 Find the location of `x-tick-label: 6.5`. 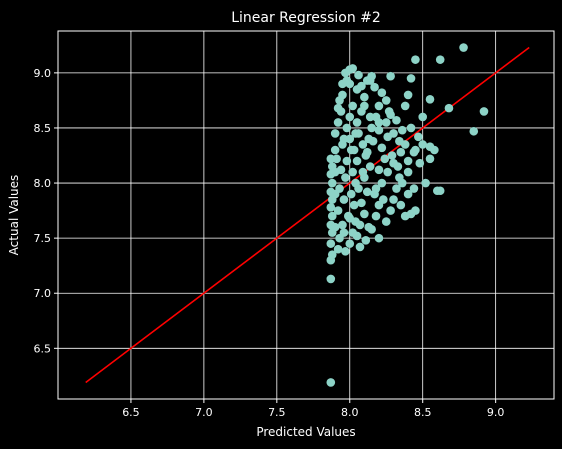

x-tick-label: 6.5 is located at coordinates (131, 412).